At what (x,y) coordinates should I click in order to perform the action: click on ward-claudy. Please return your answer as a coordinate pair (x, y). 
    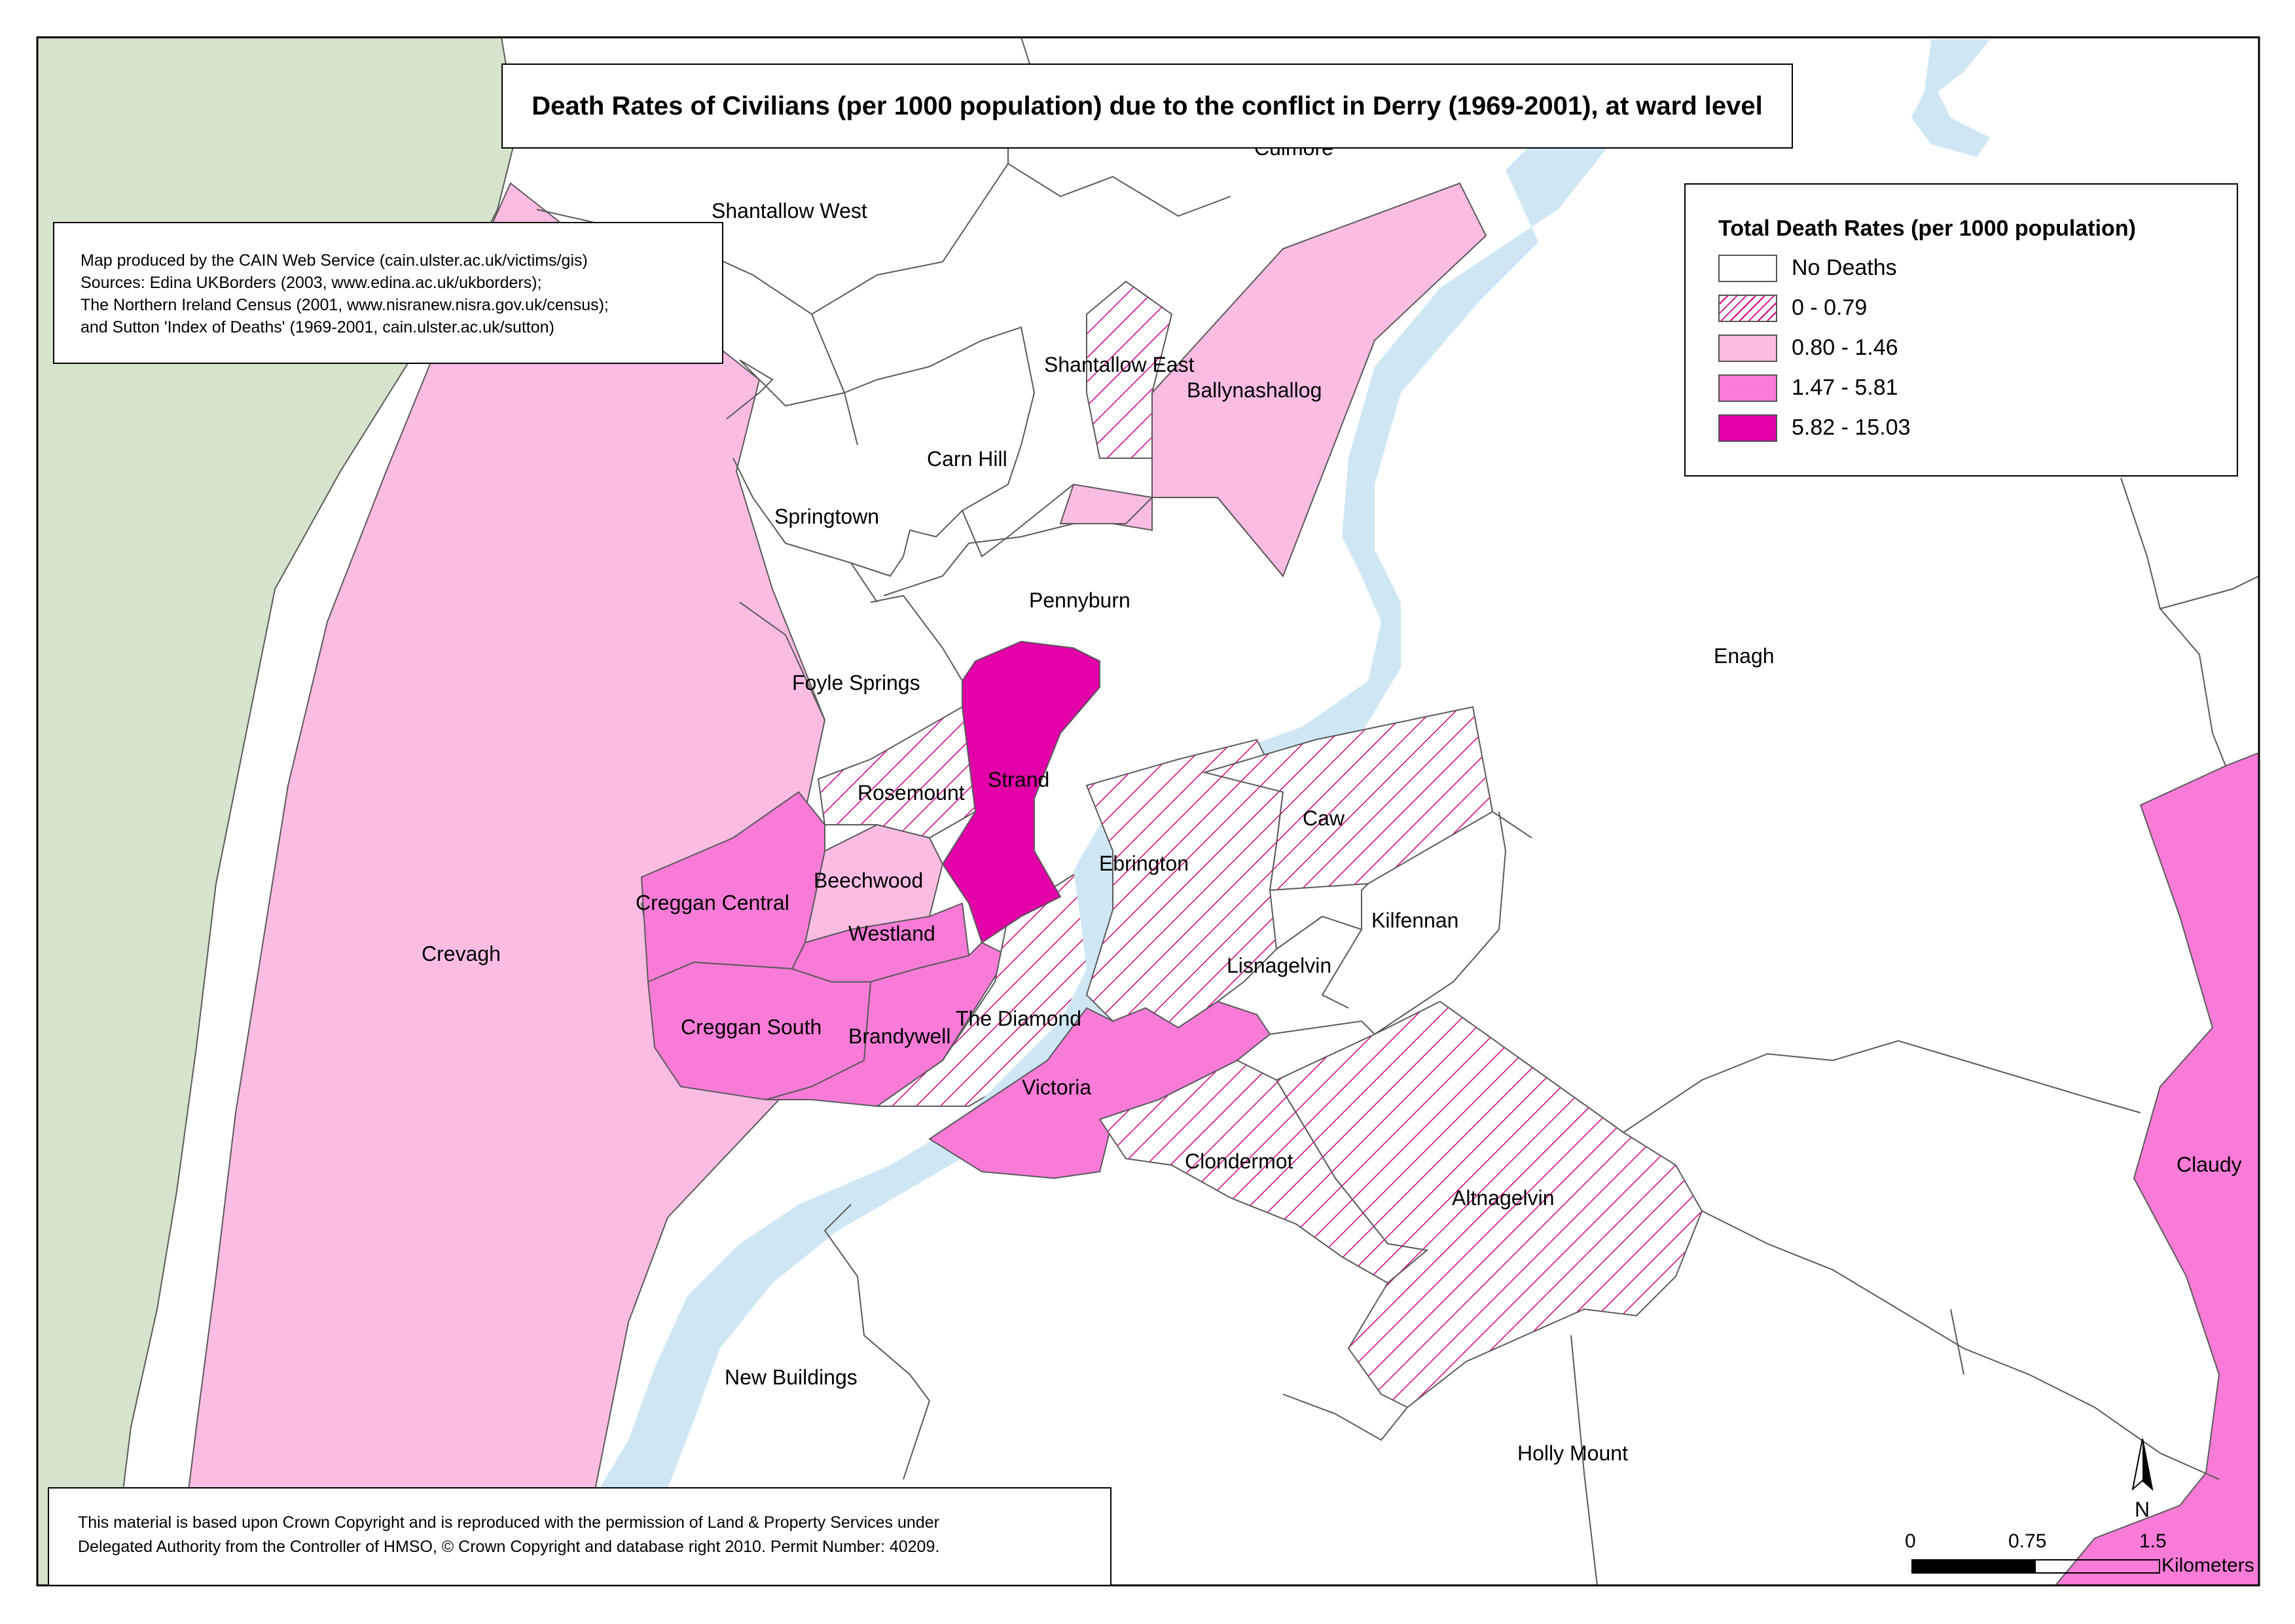
    Looking at the image, I should click on (2157, 1168).